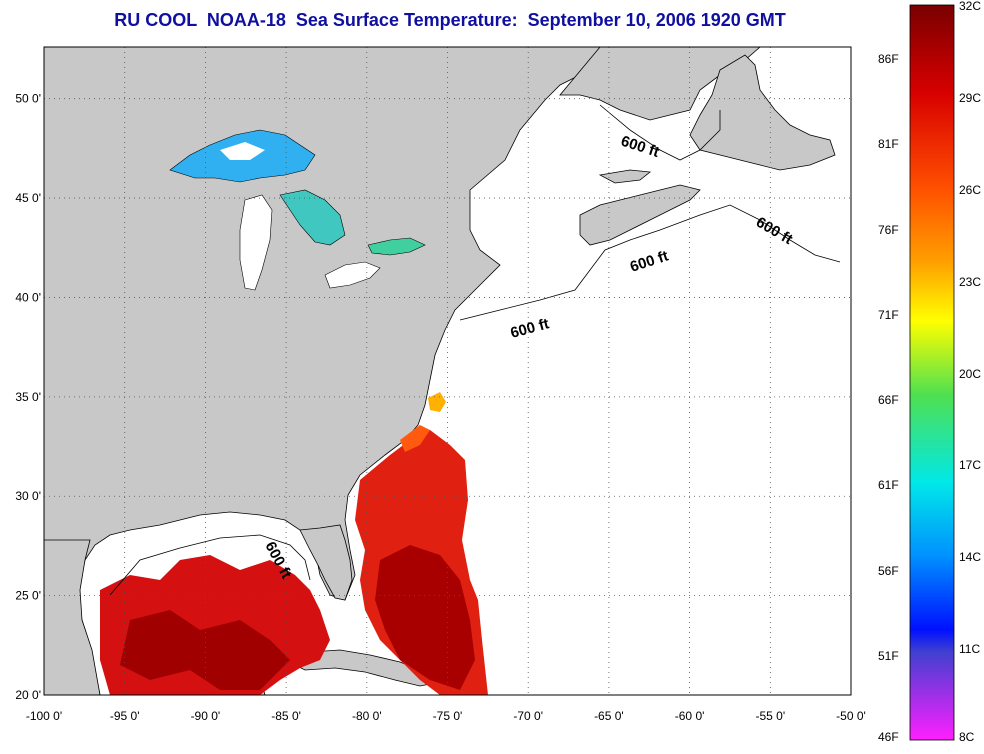 The image size is (984, 754). What do you see at coordinates (425, 617) in the screenshot?
I see `sst-atlantic-dark` at bounding box center [425, 617].